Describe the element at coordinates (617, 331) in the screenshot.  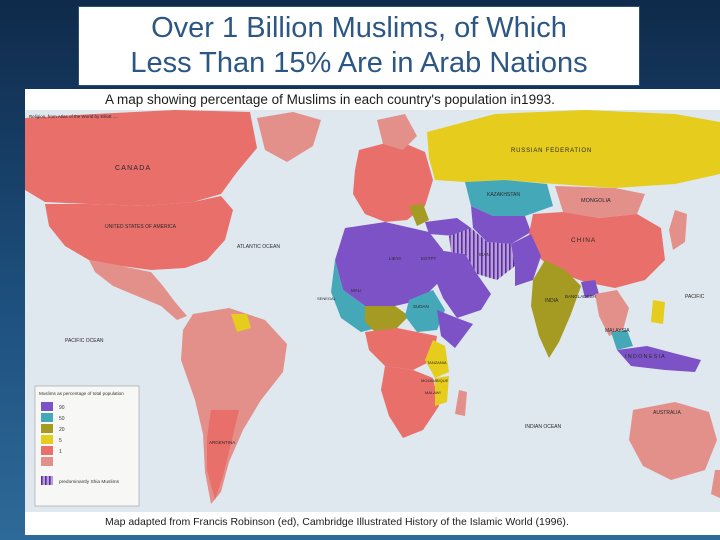
I see `label-malaysia: MALAYSIA` at that location.